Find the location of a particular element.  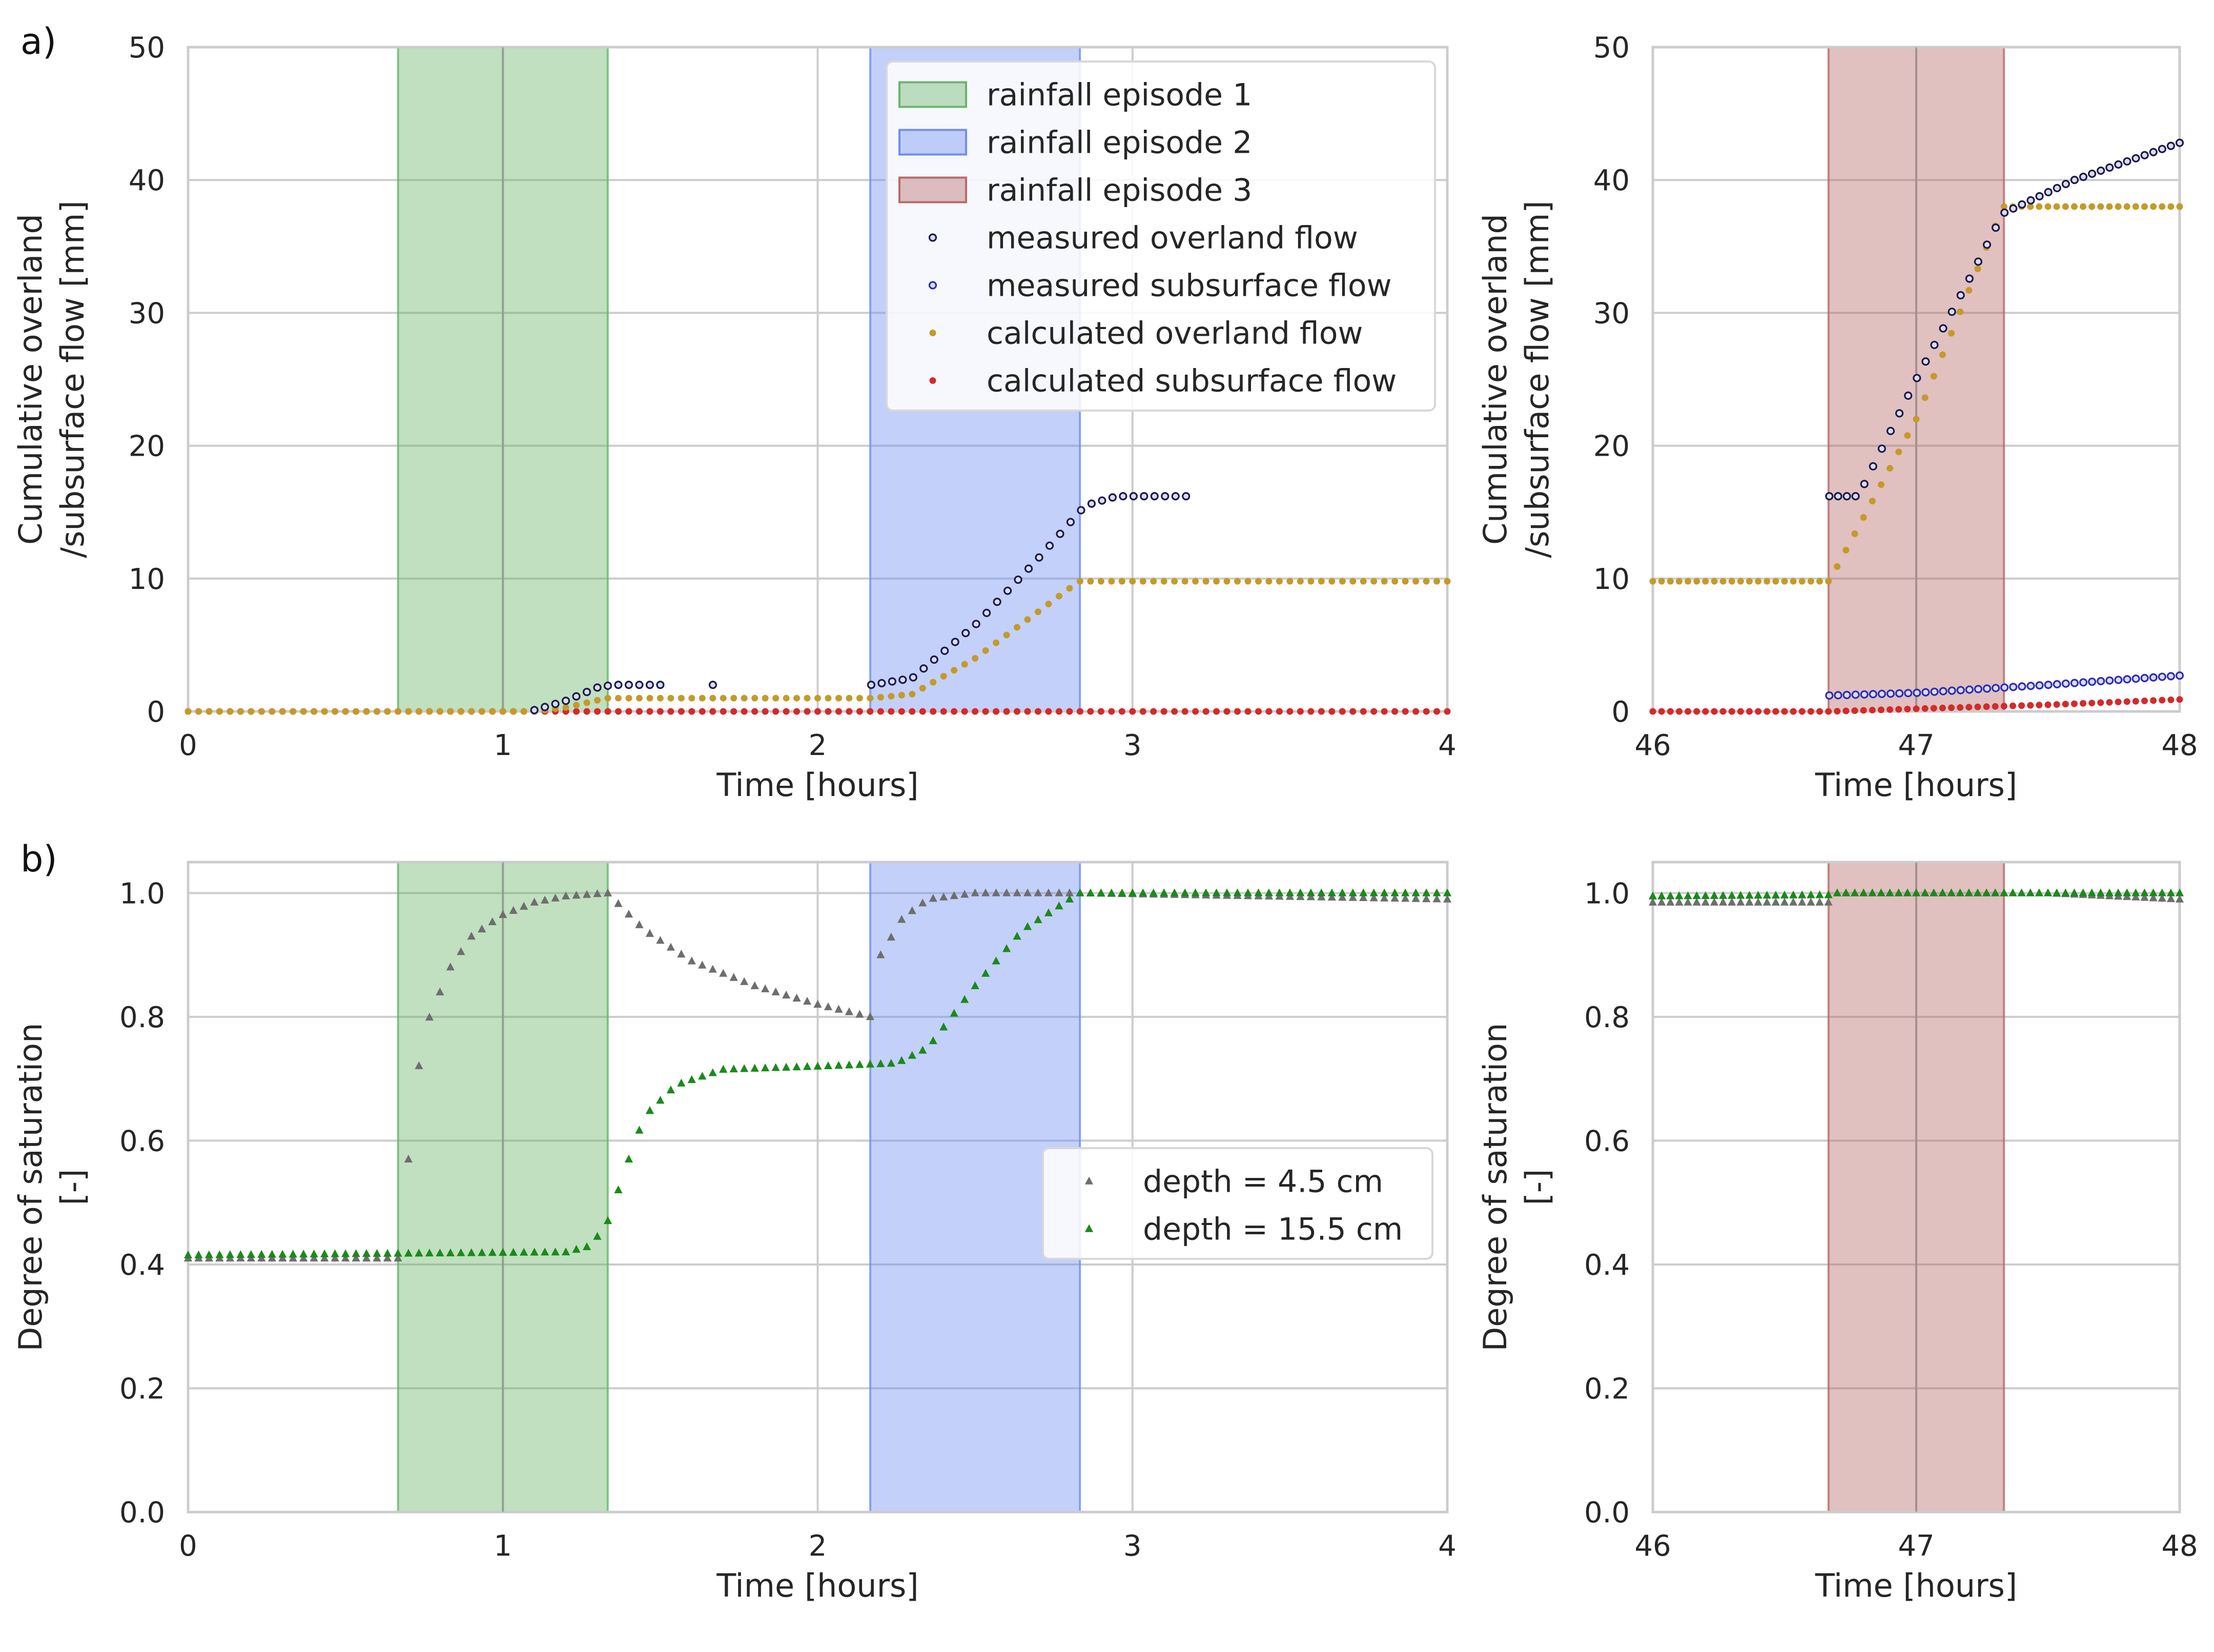

y-tick-label: 0.2 is located at coordinates (1607, 1388).